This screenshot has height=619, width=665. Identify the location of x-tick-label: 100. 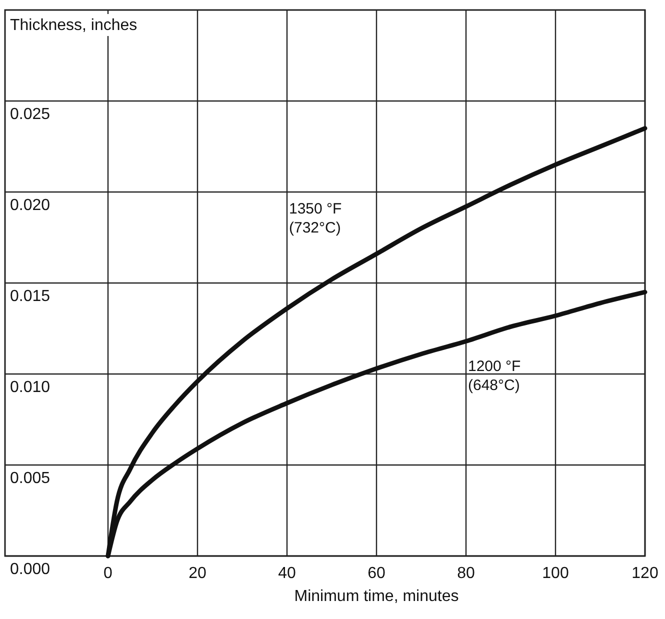
(555, 573).